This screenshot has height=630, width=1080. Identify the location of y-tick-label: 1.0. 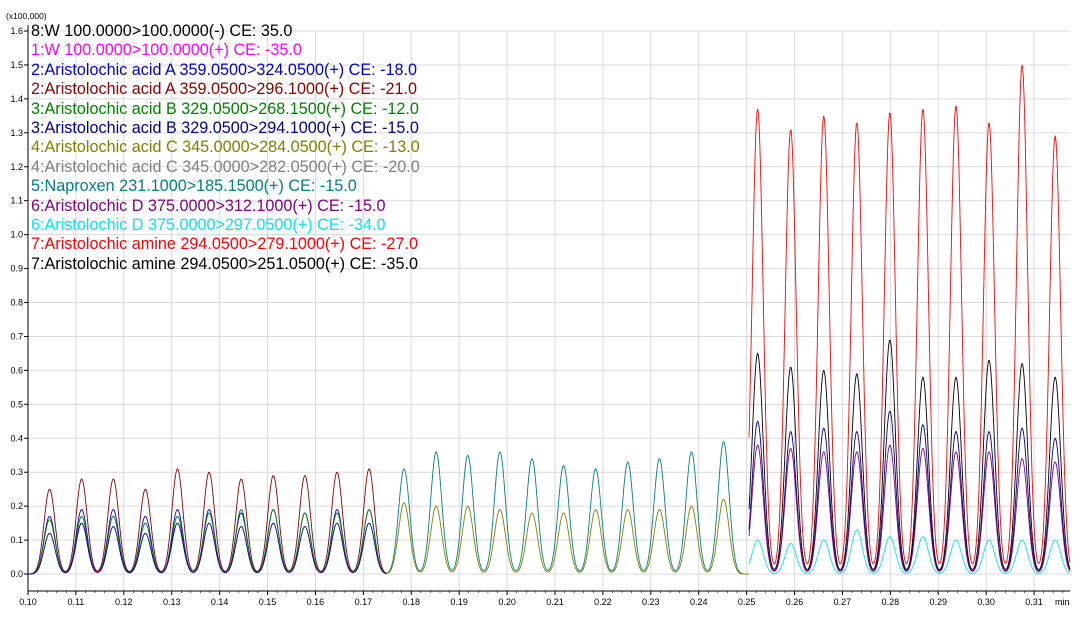
(16, 235).